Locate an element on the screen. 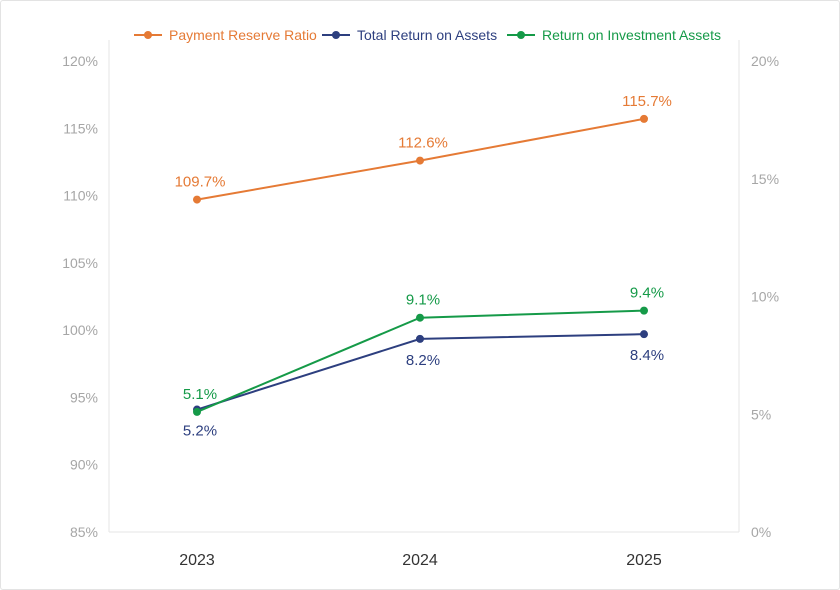 Image resolution: width=840 pixels, height=590 pixels. series-return-on-investment-assets: 5.1% 9.1% 9.4% is located at coordinates (423, 350).